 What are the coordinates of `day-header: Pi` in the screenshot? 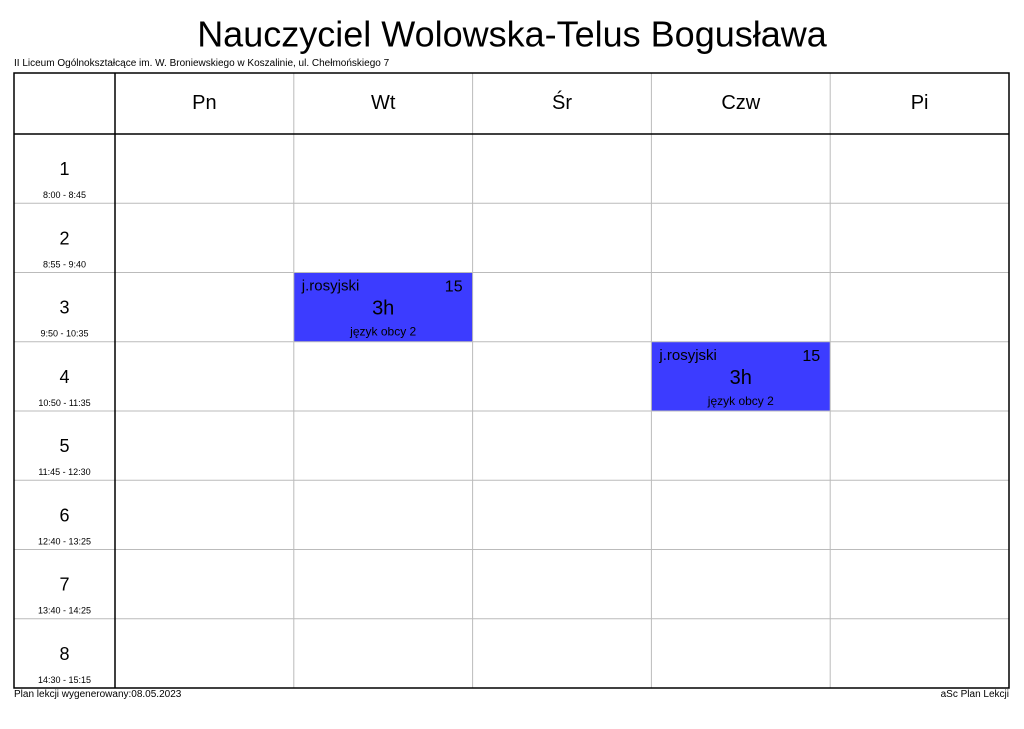 It's located at (920, 103).